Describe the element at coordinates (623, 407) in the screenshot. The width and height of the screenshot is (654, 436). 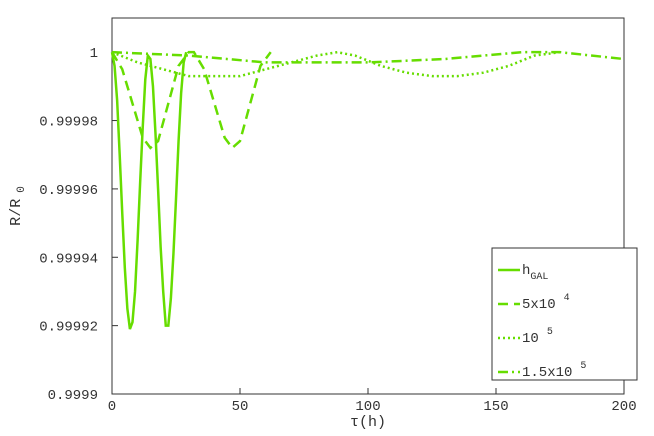
I see `x-tick-label: 200` at that location.